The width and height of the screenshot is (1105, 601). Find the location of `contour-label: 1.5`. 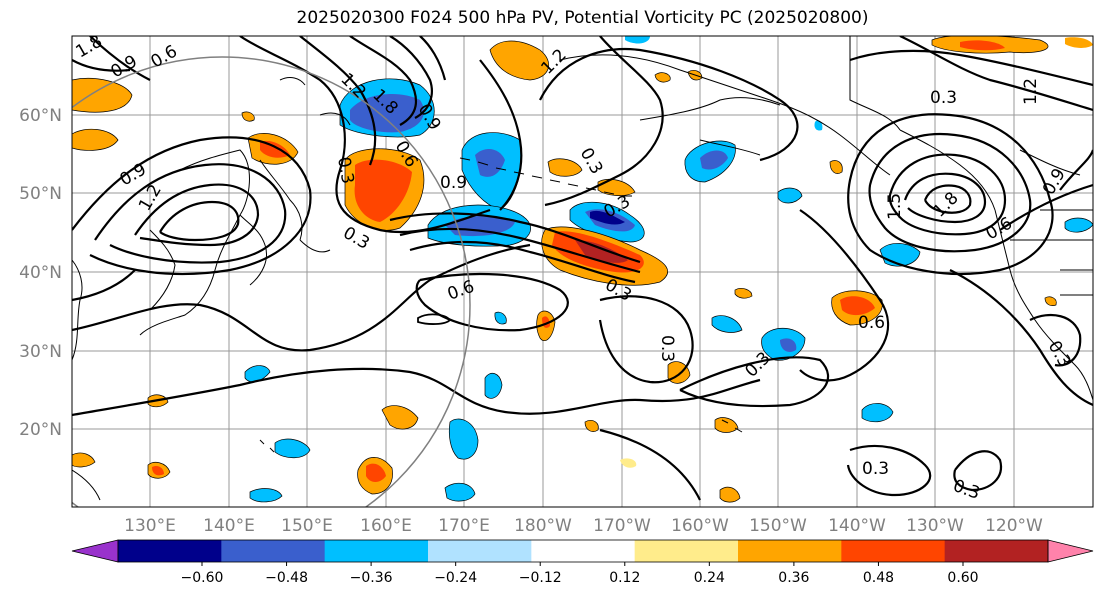

contour-label: 1.5 is located at coordinates (895, 206).